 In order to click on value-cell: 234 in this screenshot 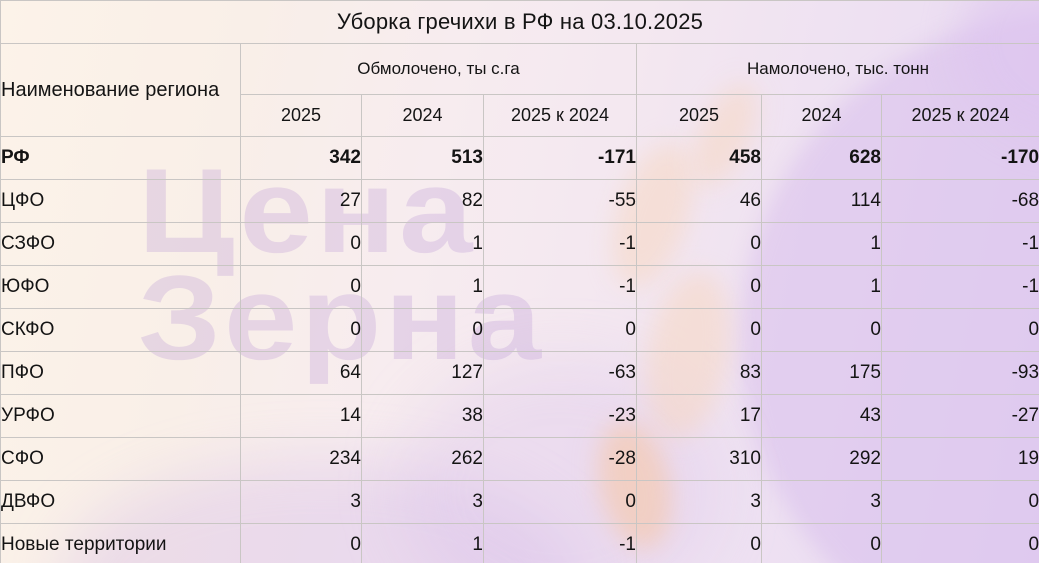, I will do `click(301, 459)`.